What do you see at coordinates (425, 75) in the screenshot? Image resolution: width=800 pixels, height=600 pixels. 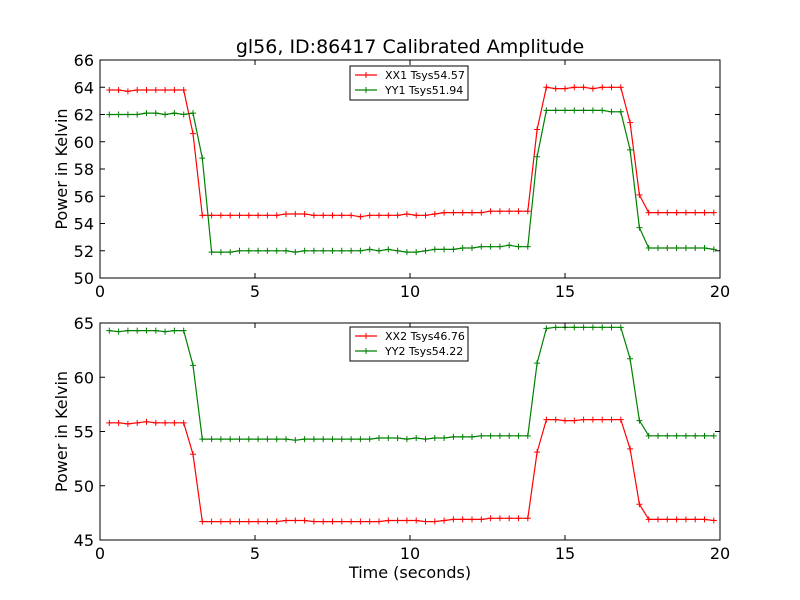 I see `legend-label: XX1 Tsys54.57` at bounding box center [425, 75].